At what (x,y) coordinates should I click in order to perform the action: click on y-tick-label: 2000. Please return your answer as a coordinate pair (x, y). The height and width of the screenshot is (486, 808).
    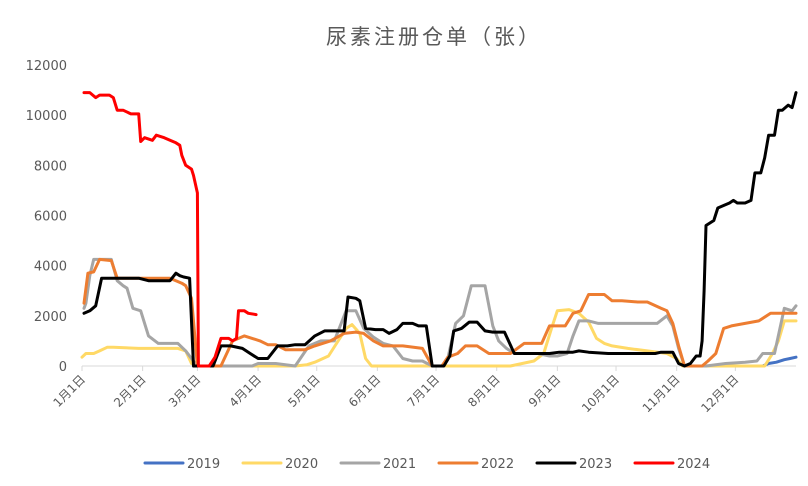
    Looking at the image, I should click on (50, 317).